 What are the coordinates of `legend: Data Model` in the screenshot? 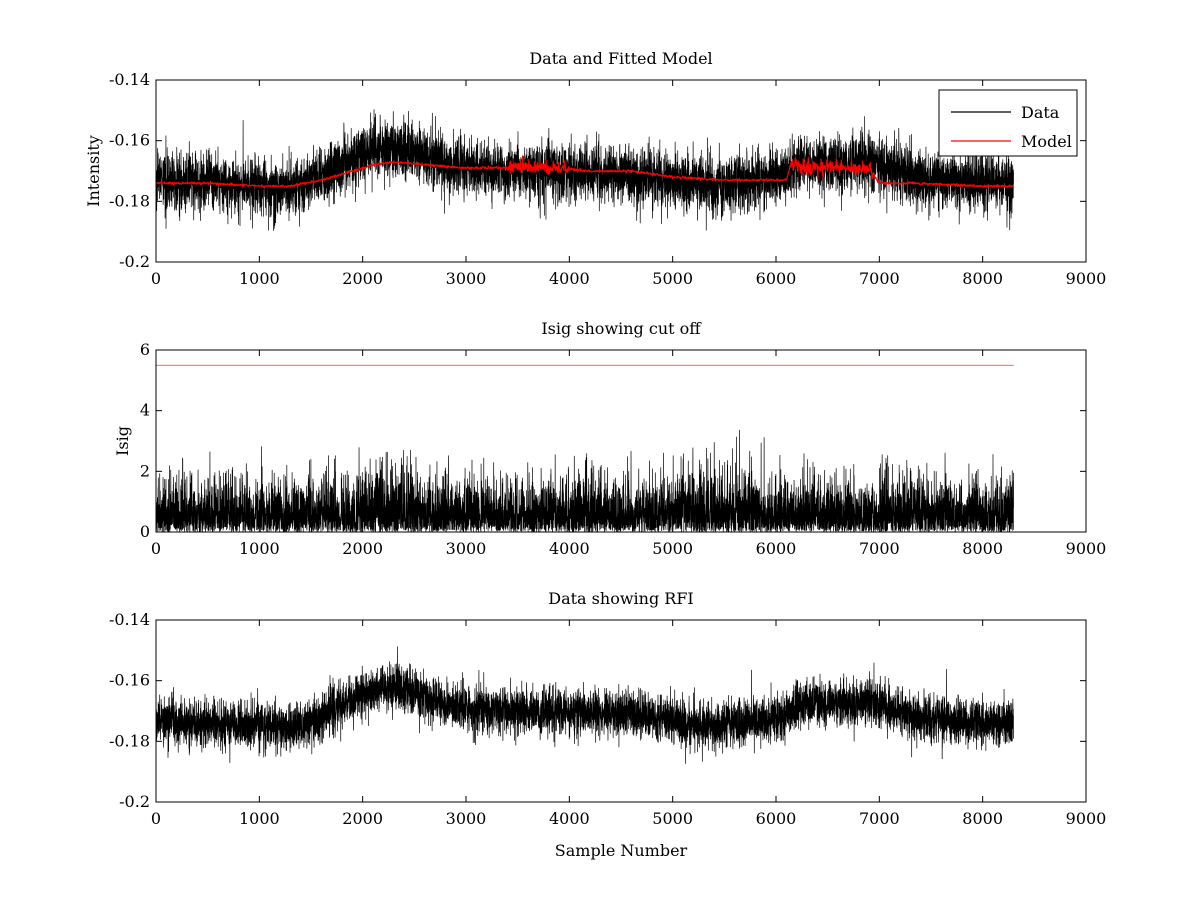 It's located at (1008, 123).